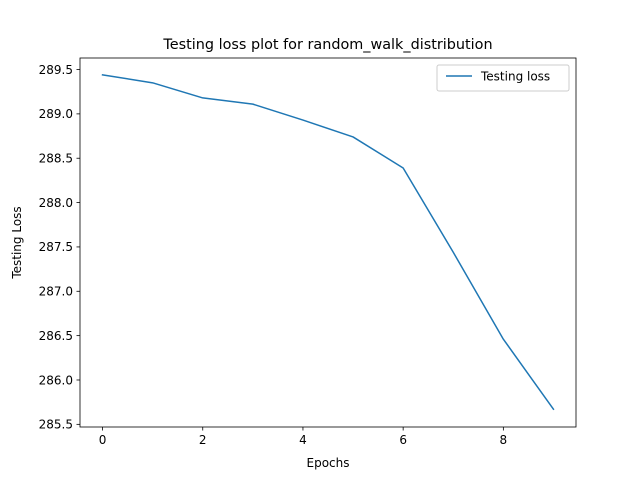  Describe the element at coordinates (515, 77) in the screenshot. I see `legend-label: Testing loss` at that location.